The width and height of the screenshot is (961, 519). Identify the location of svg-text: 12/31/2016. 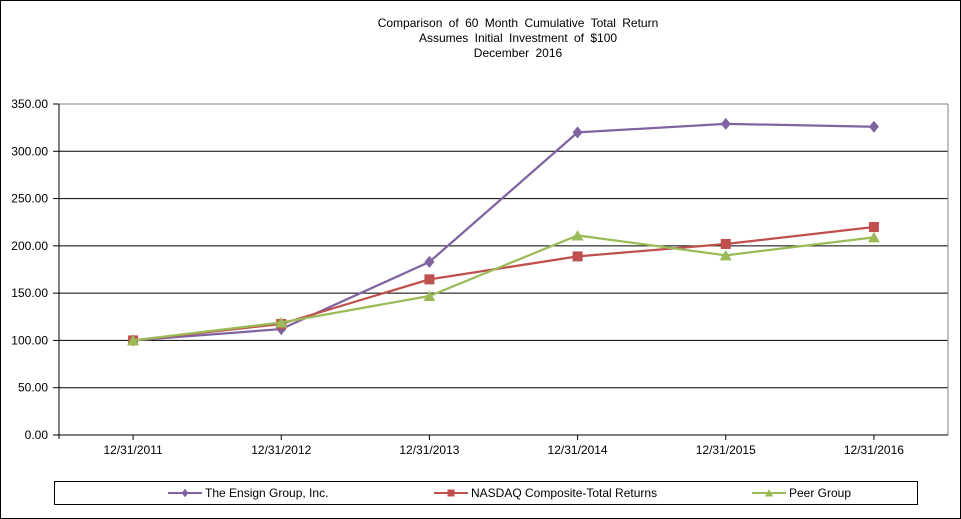
(874, 450).